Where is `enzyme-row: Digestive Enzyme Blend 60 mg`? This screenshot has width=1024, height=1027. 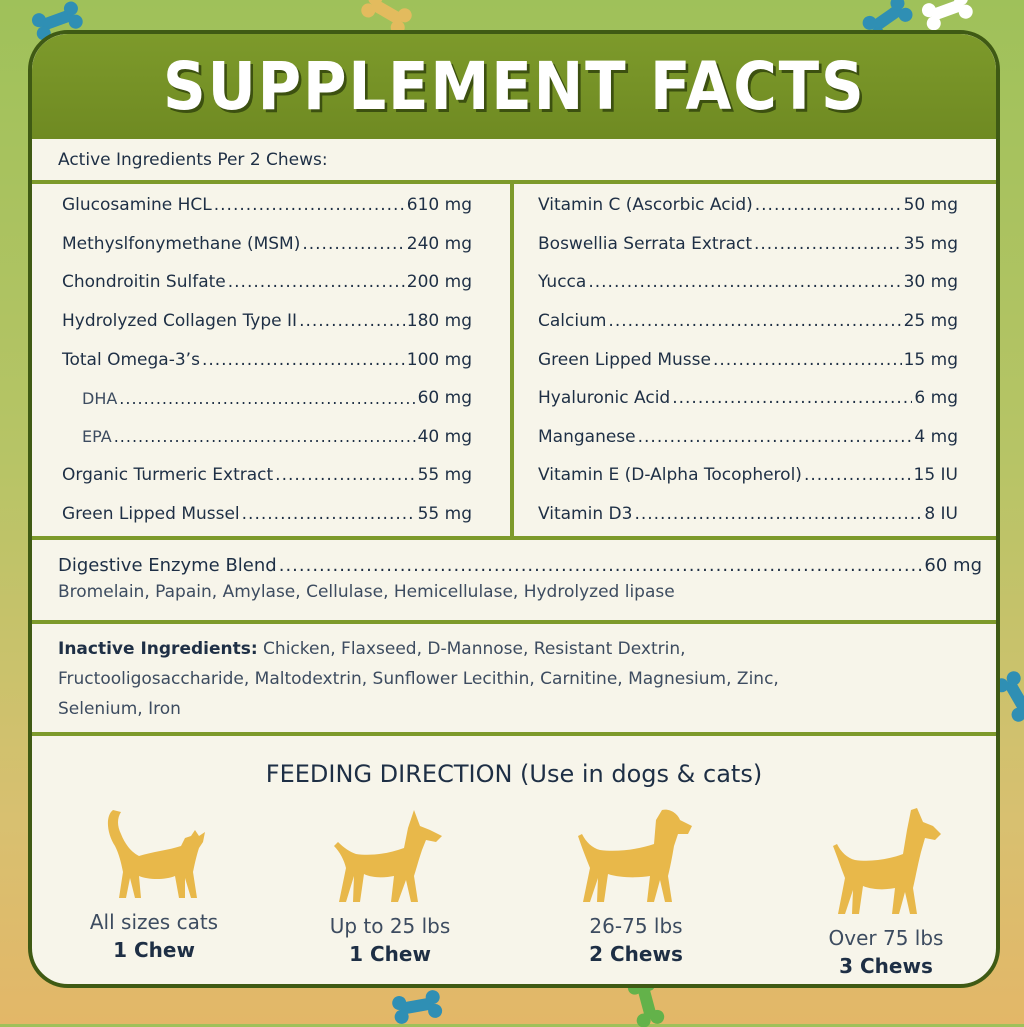
enzyme-row: Digestive Enzyme Blend 60 mg is located at coordinates (520, 565).